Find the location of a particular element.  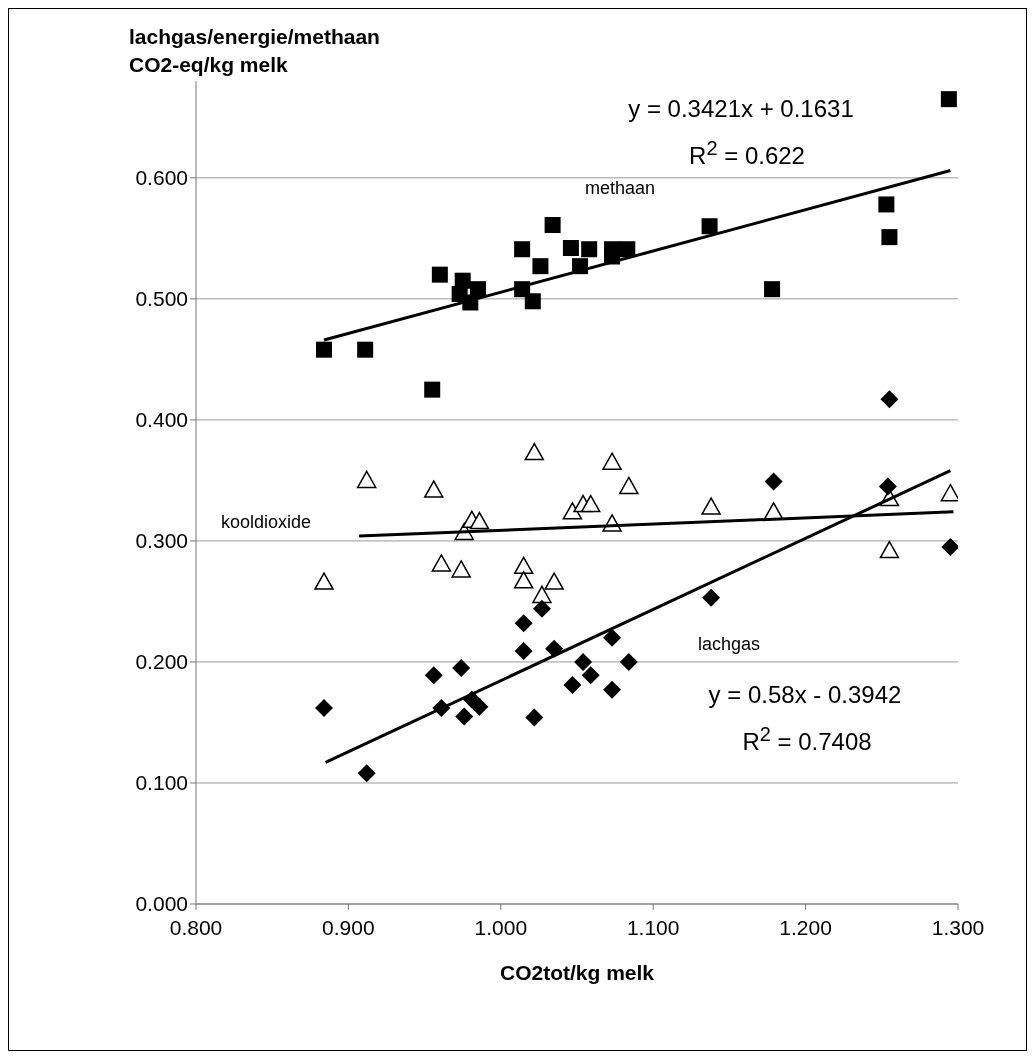

x-axis-title: CO2tot/kg melk is located at coordinates (577, 972).